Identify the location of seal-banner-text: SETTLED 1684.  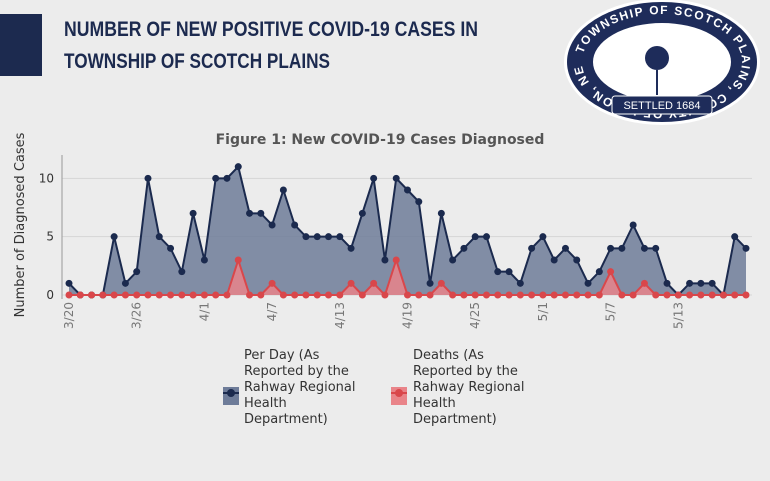
(661, 106).